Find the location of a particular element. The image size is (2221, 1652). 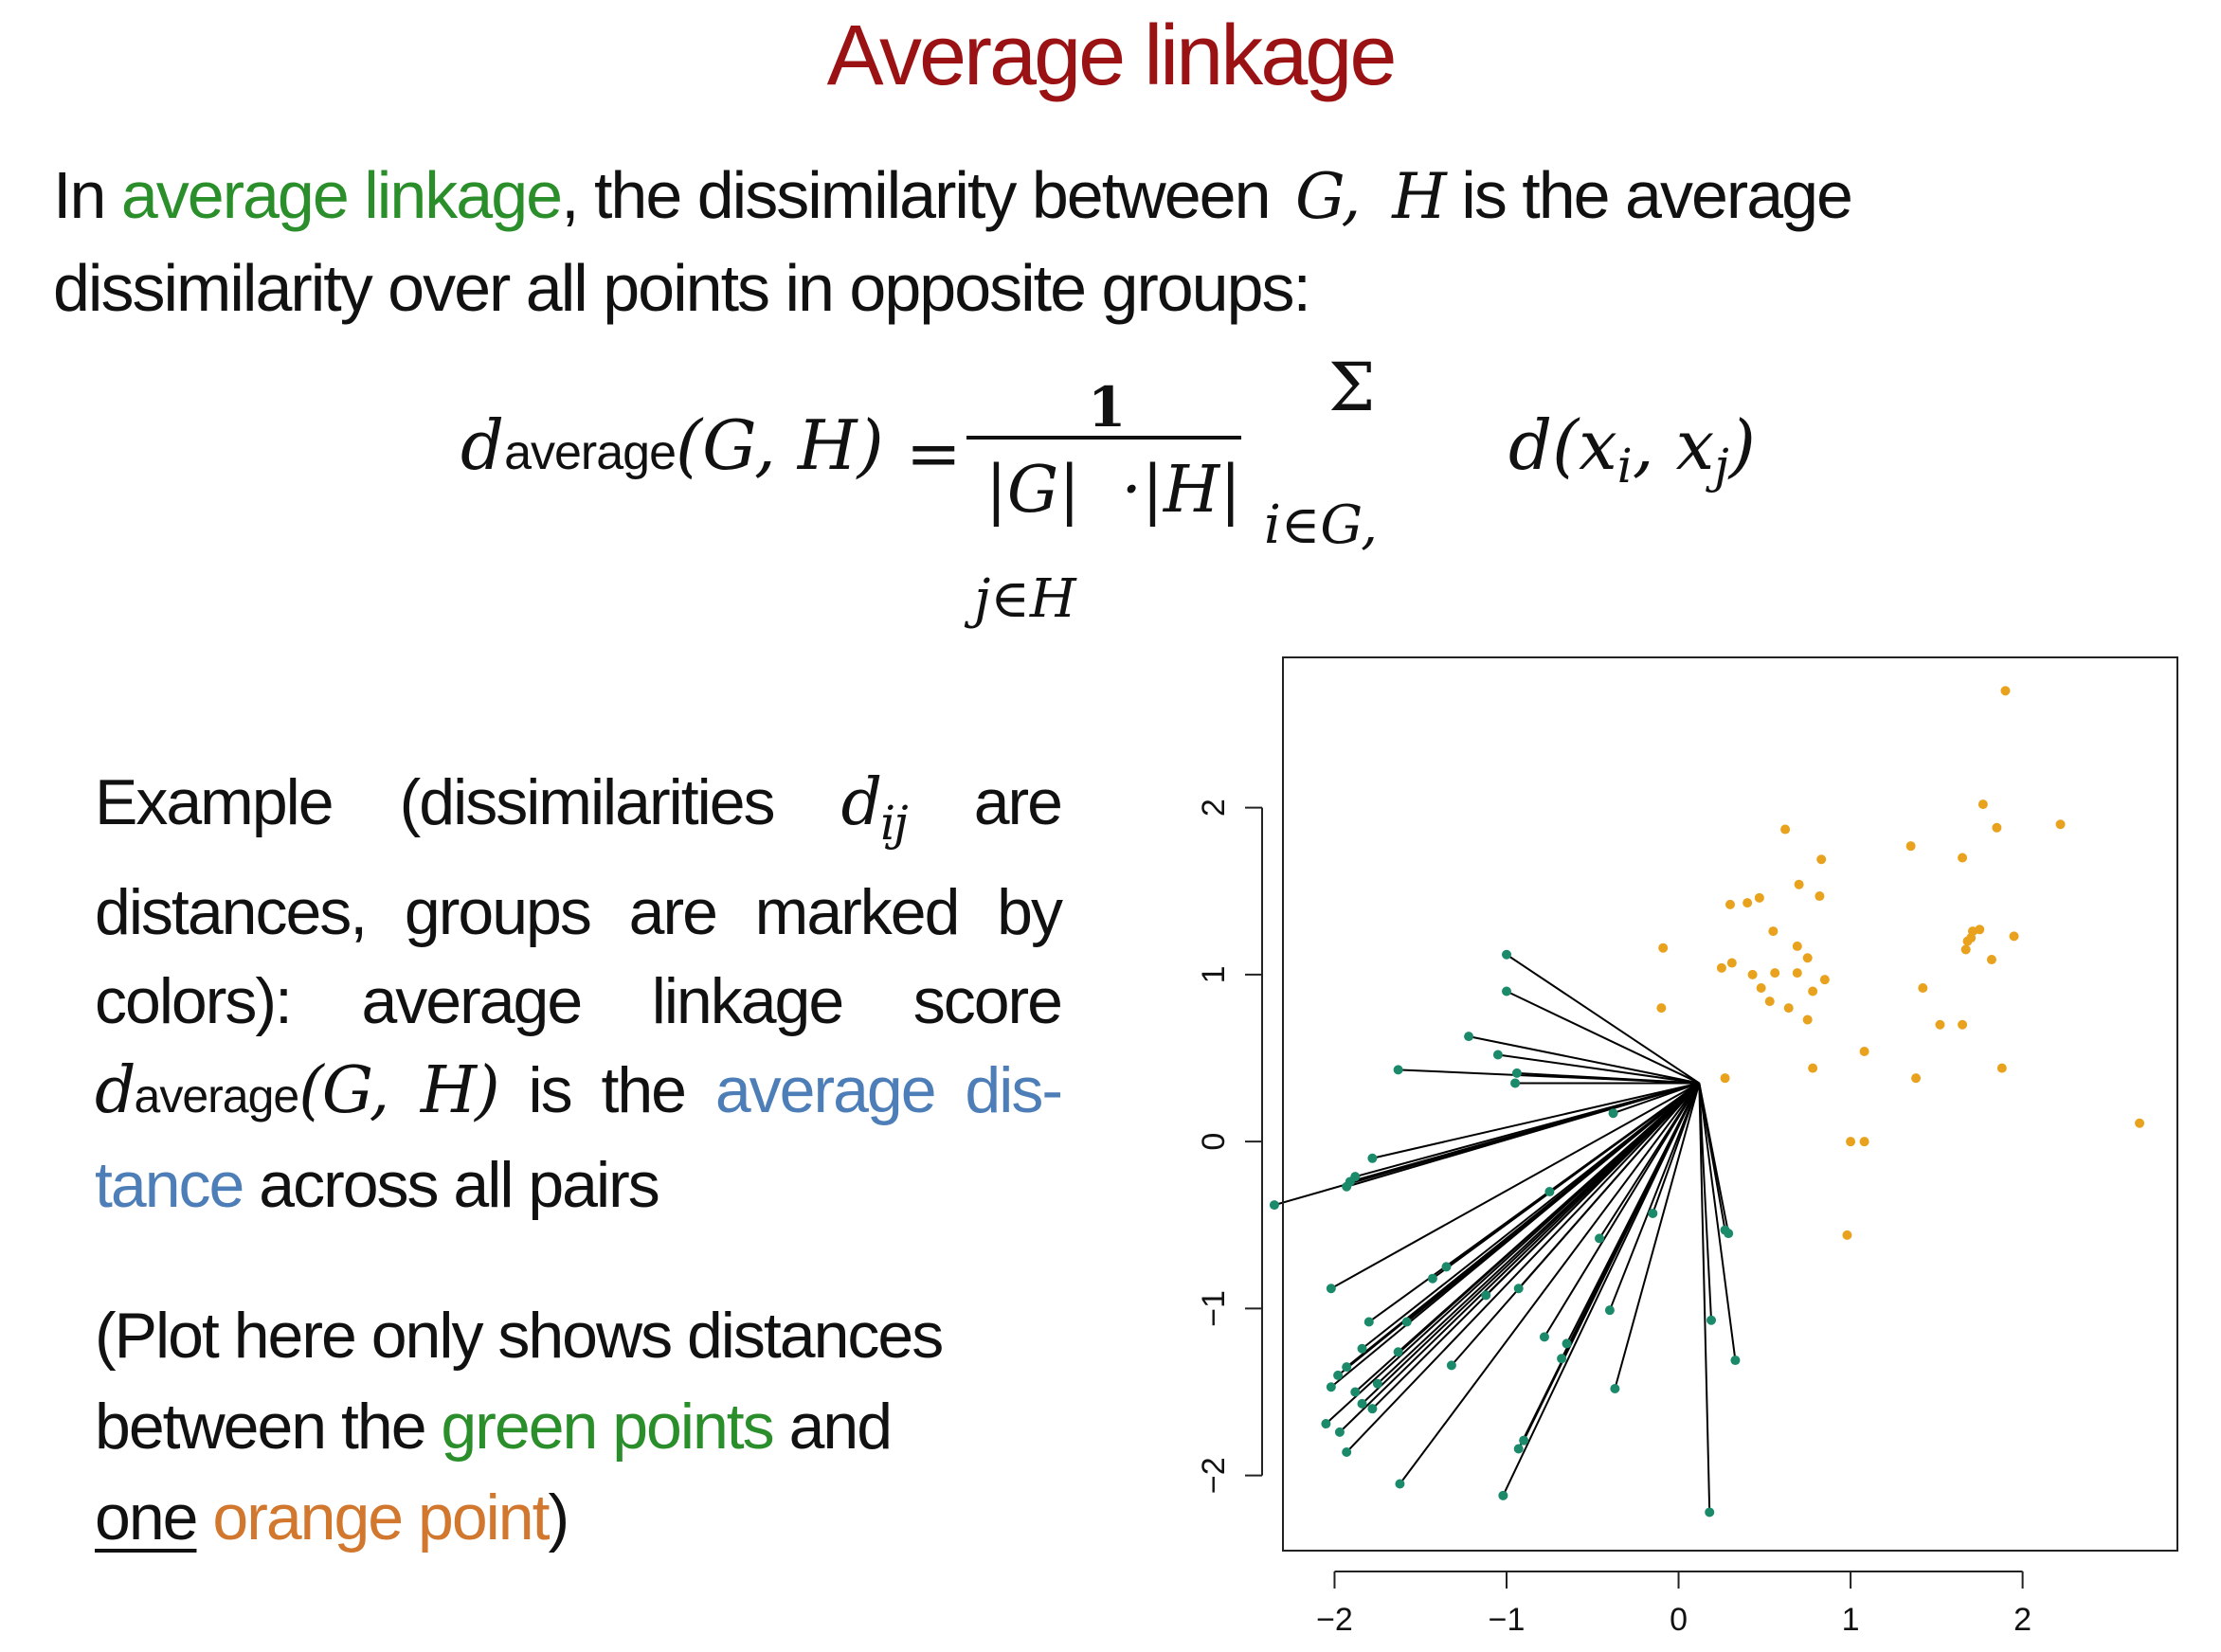

summand-part: , x is located at coordinates (1673, 445).